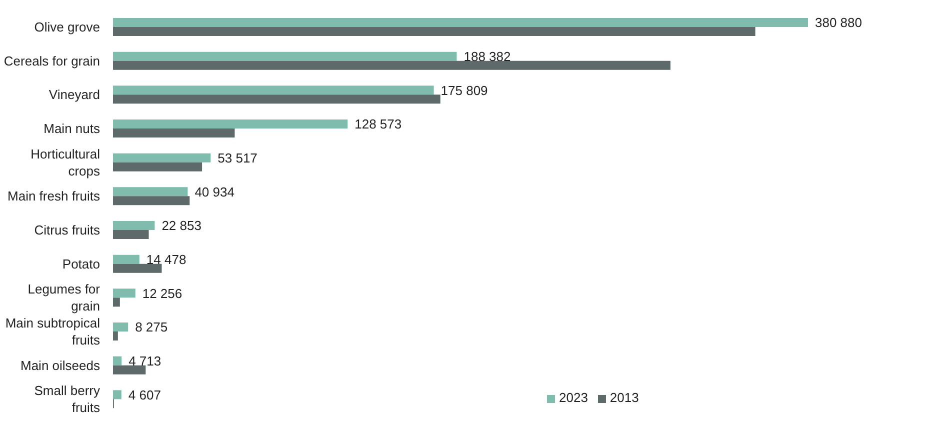 The height and width of the screenshot is (443, 950). I want to click on data-label: 12 256, so click(162, 293).